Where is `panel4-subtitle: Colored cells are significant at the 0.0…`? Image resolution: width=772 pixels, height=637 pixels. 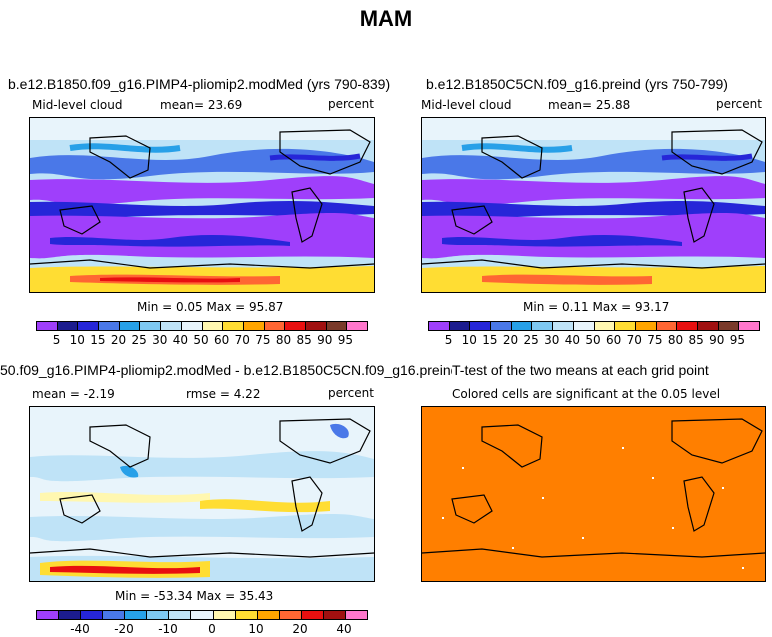
panel4-subtitle: Colored cells are significant at the 0.0… is located at coordinates (586, 394).